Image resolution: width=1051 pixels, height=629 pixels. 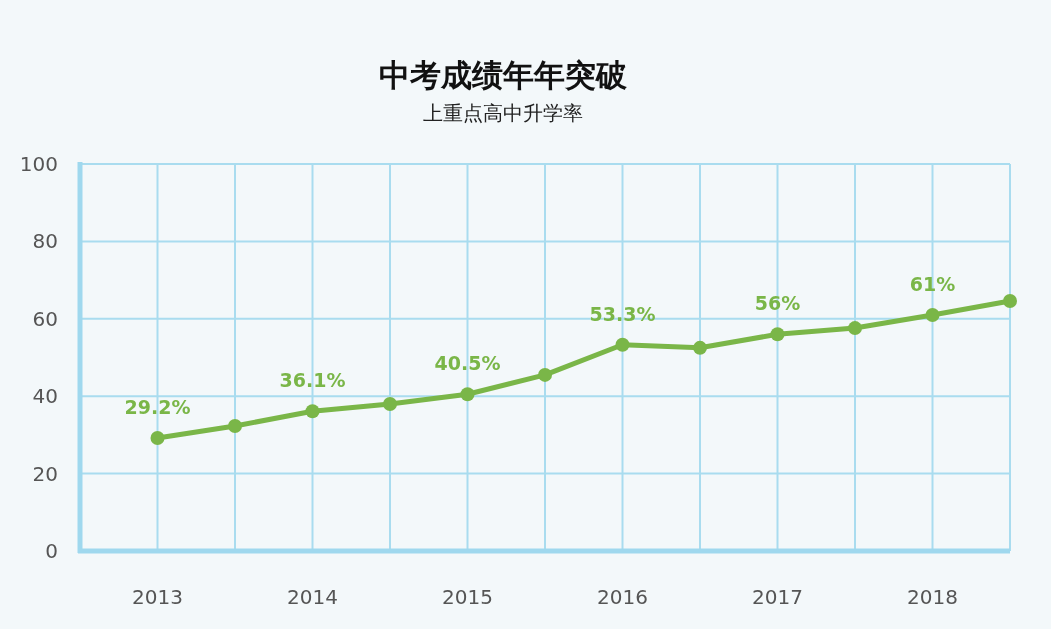 What do you see at coordinates (157, 597) in the screenshot?
I see `x-tick-label: 2013` at bounding box center [157, 597].